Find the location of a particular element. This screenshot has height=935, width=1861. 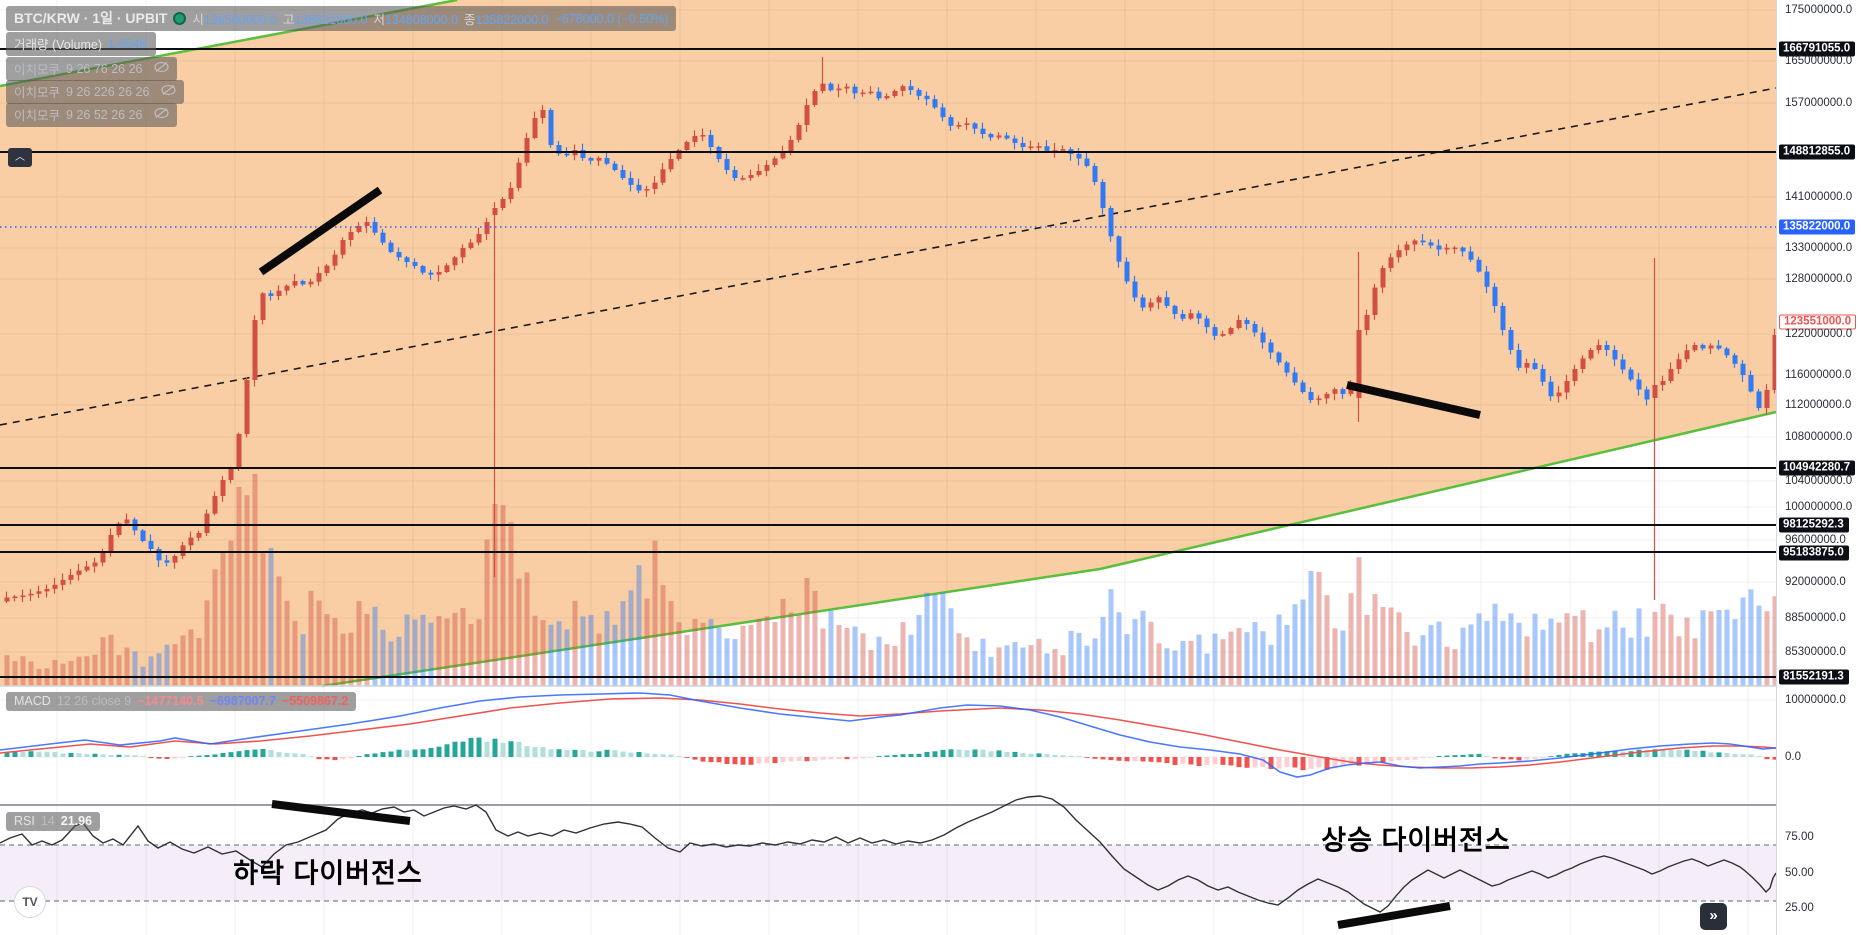

axis-price-label: 25.00 is located at coordinates (1799, 908).